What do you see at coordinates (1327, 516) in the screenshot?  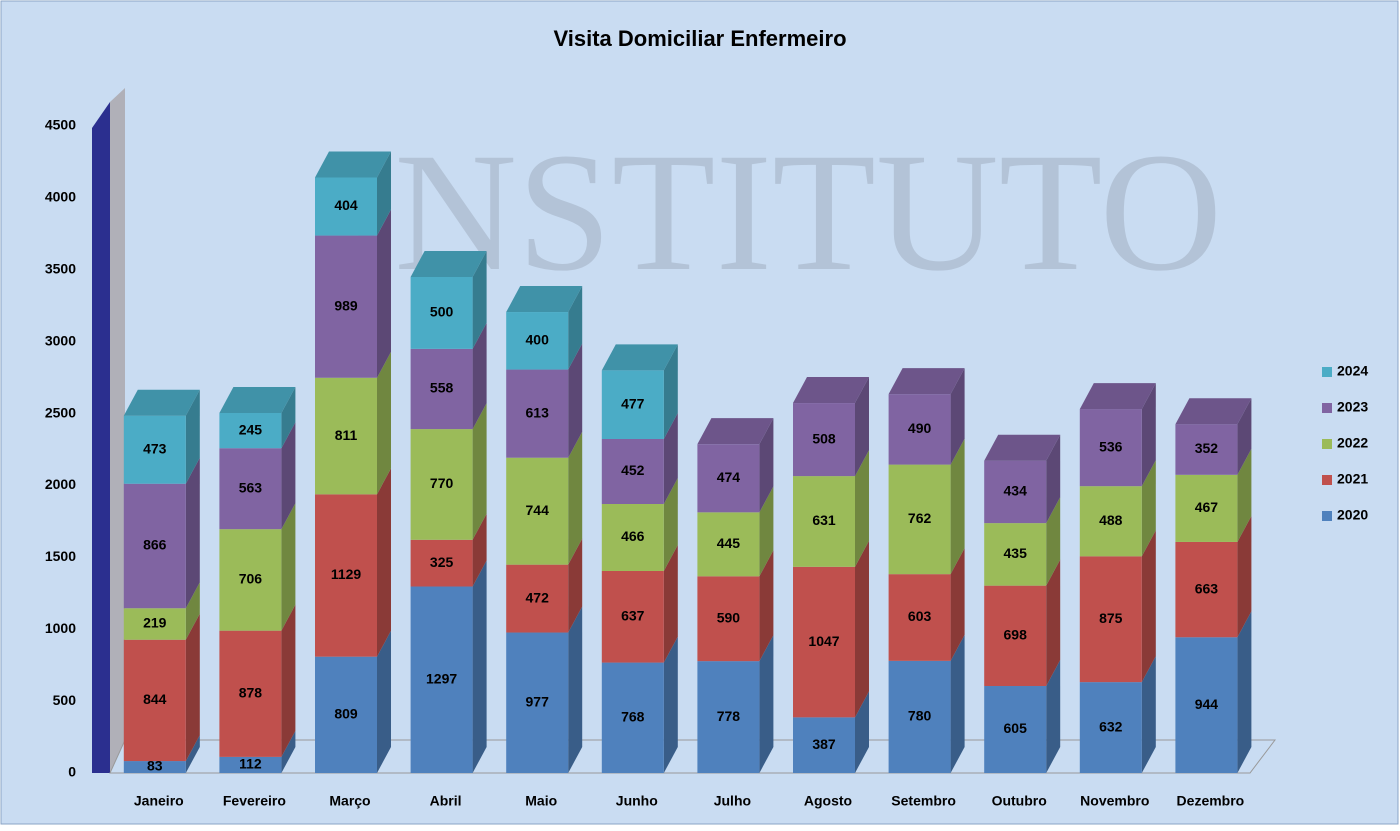 I see `legend-swatch` at bounding box center [1327, 516].